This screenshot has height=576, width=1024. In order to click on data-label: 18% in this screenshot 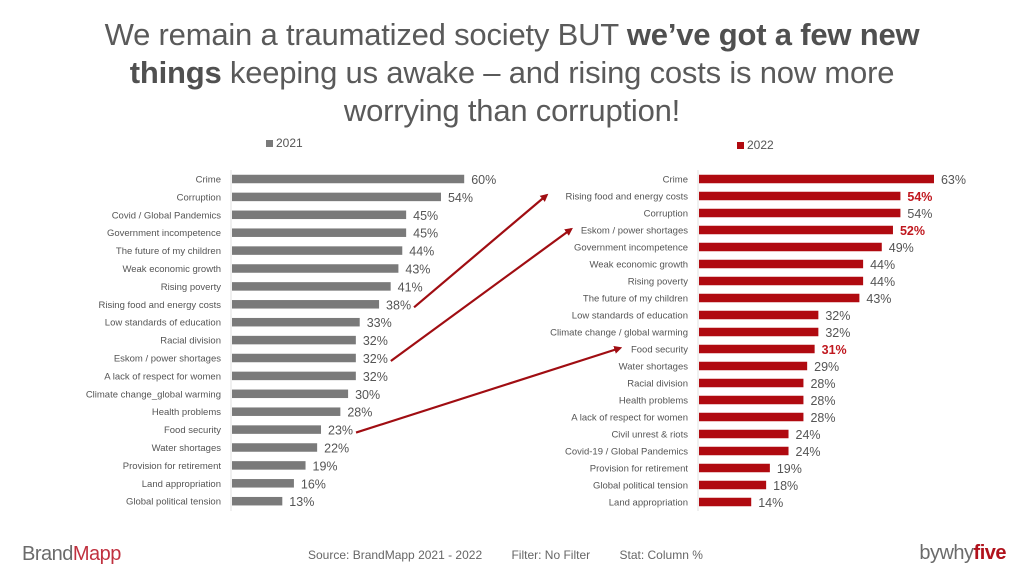, I will do `click(785, 486)`.